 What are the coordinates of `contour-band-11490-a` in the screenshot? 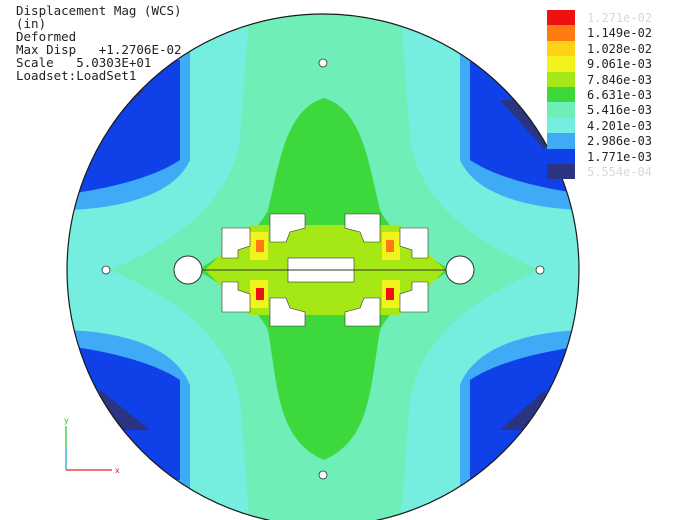 It's located at (260, 246).